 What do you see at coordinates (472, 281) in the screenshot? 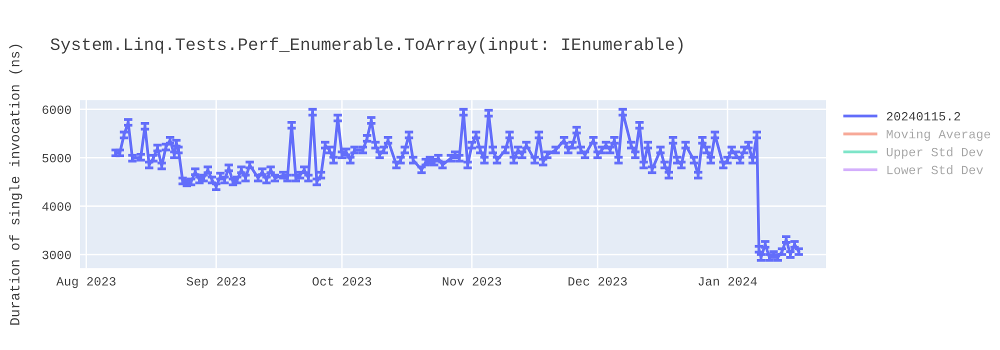
I see `x-tick-label: Nov 2023` at bounding box center [472, 281].